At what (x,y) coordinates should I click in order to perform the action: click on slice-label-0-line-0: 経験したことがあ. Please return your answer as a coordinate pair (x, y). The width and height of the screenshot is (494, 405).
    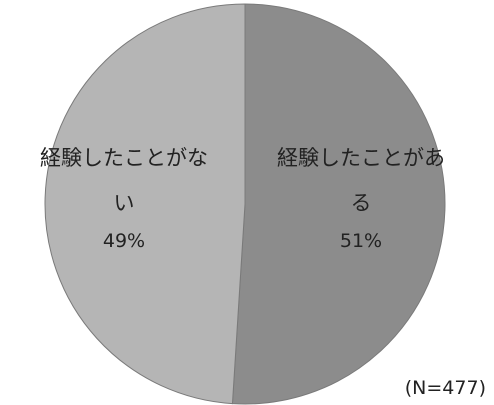
    Looking at the image, I should click on (361, 158).